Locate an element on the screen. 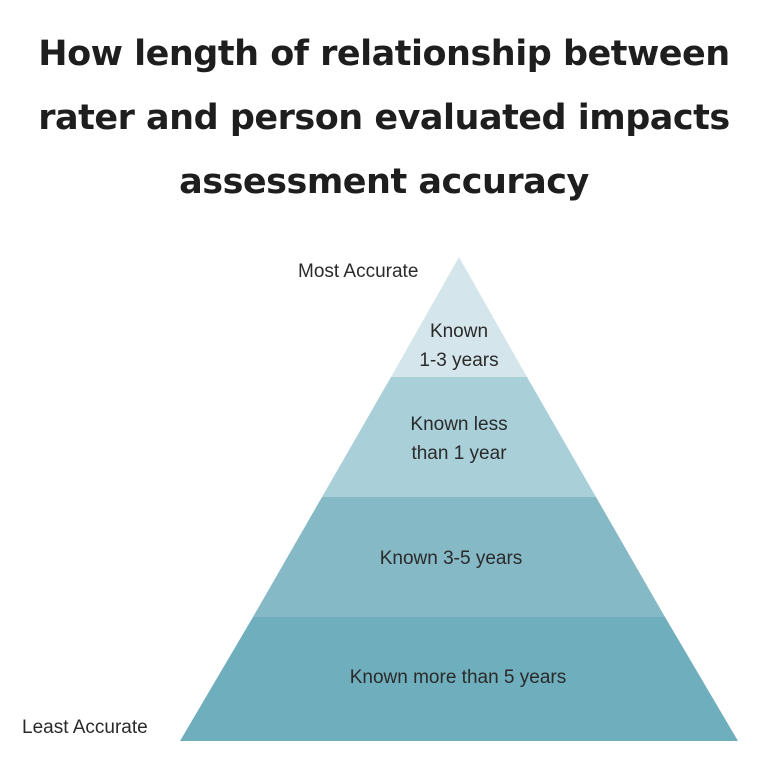  tier-4-label: Known more than 5 years is located at coordinates (458, 677).